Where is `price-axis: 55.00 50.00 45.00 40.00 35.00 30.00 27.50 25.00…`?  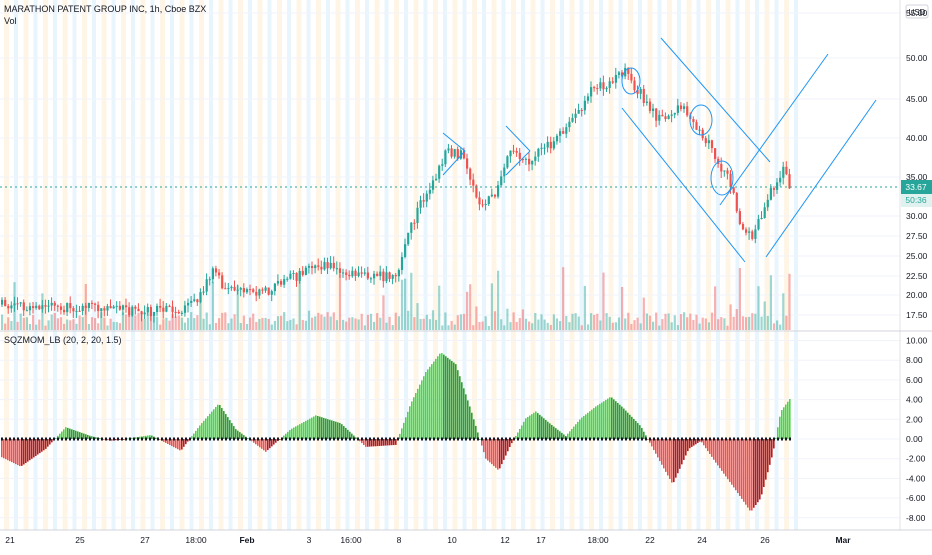 price-axis: 55.00 50.00 45.00 40.00 35.00 30.00 27.50 25.00… is located at coordinates (917, 164).